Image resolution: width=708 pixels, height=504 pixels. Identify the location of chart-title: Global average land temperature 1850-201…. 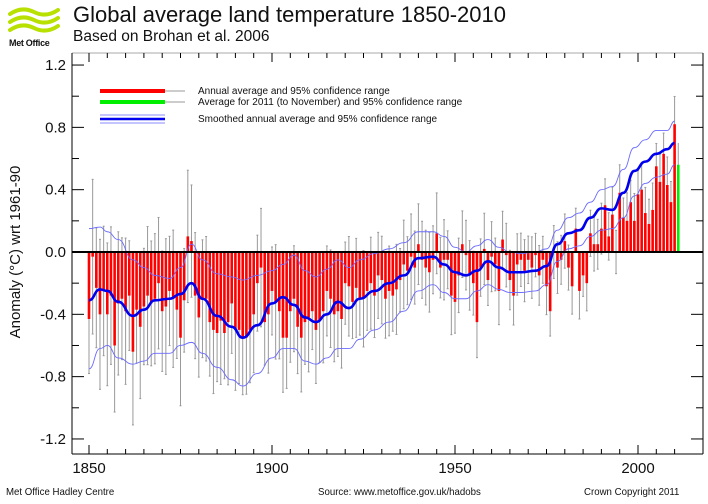
(289, 14).